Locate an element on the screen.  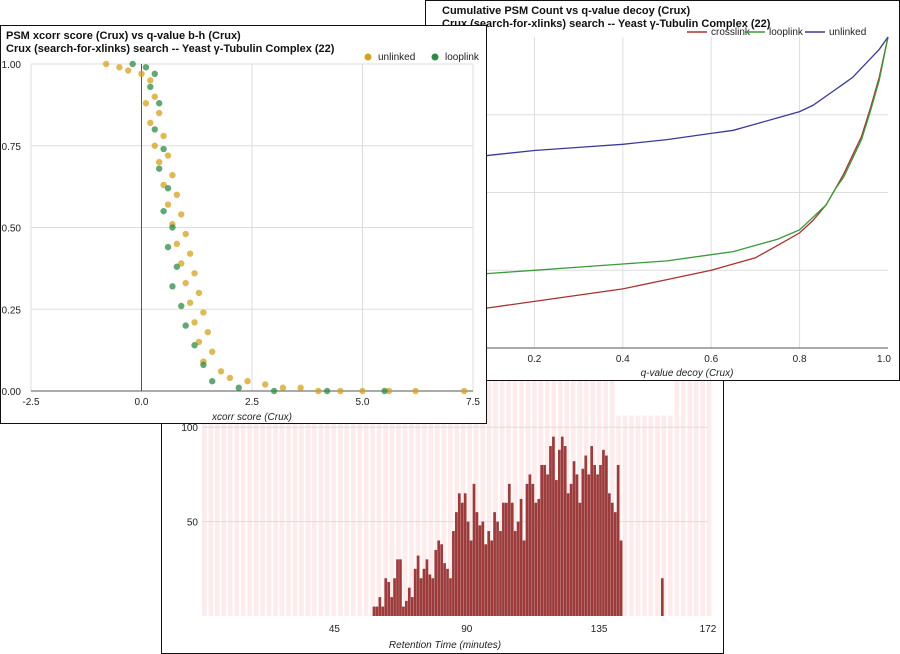
x-tick-label: 1.0 is located at coordinates (884, 359).